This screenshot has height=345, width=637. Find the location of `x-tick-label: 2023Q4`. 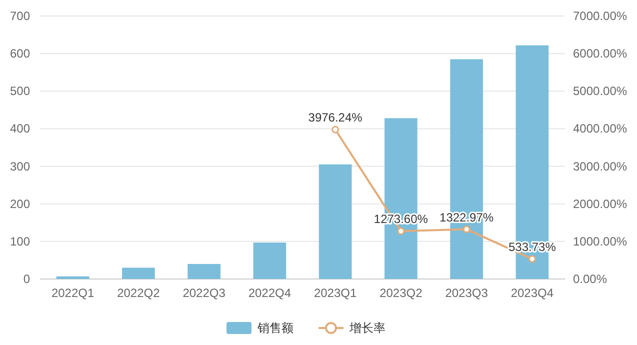

x-tick-label: 2023Q4 is located at coordinates (532, 293).